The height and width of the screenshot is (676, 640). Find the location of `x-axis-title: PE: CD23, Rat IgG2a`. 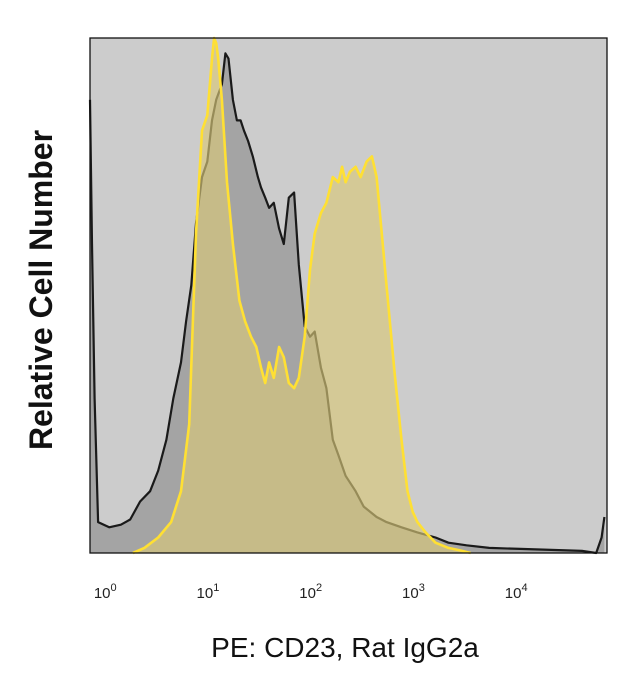

x-axis-title: PE: CD23, Rat IgG2a is located at coordinates (345, 647).